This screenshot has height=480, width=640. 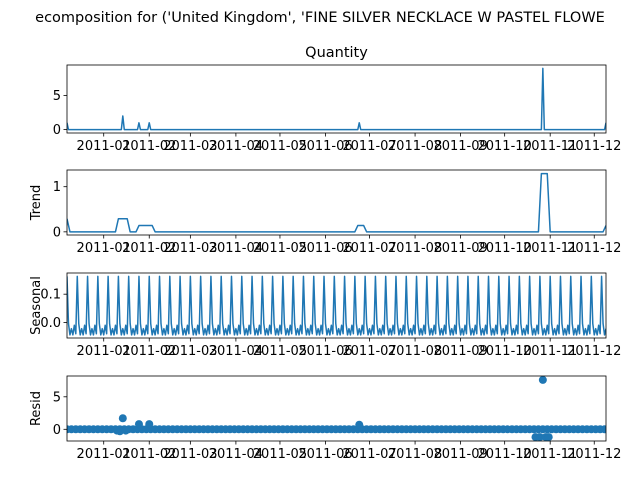 What do you see at coordinates (50, 323) in the screenshot?
I see `y-tick-label: 0.0` at bounding box center [50, 323].